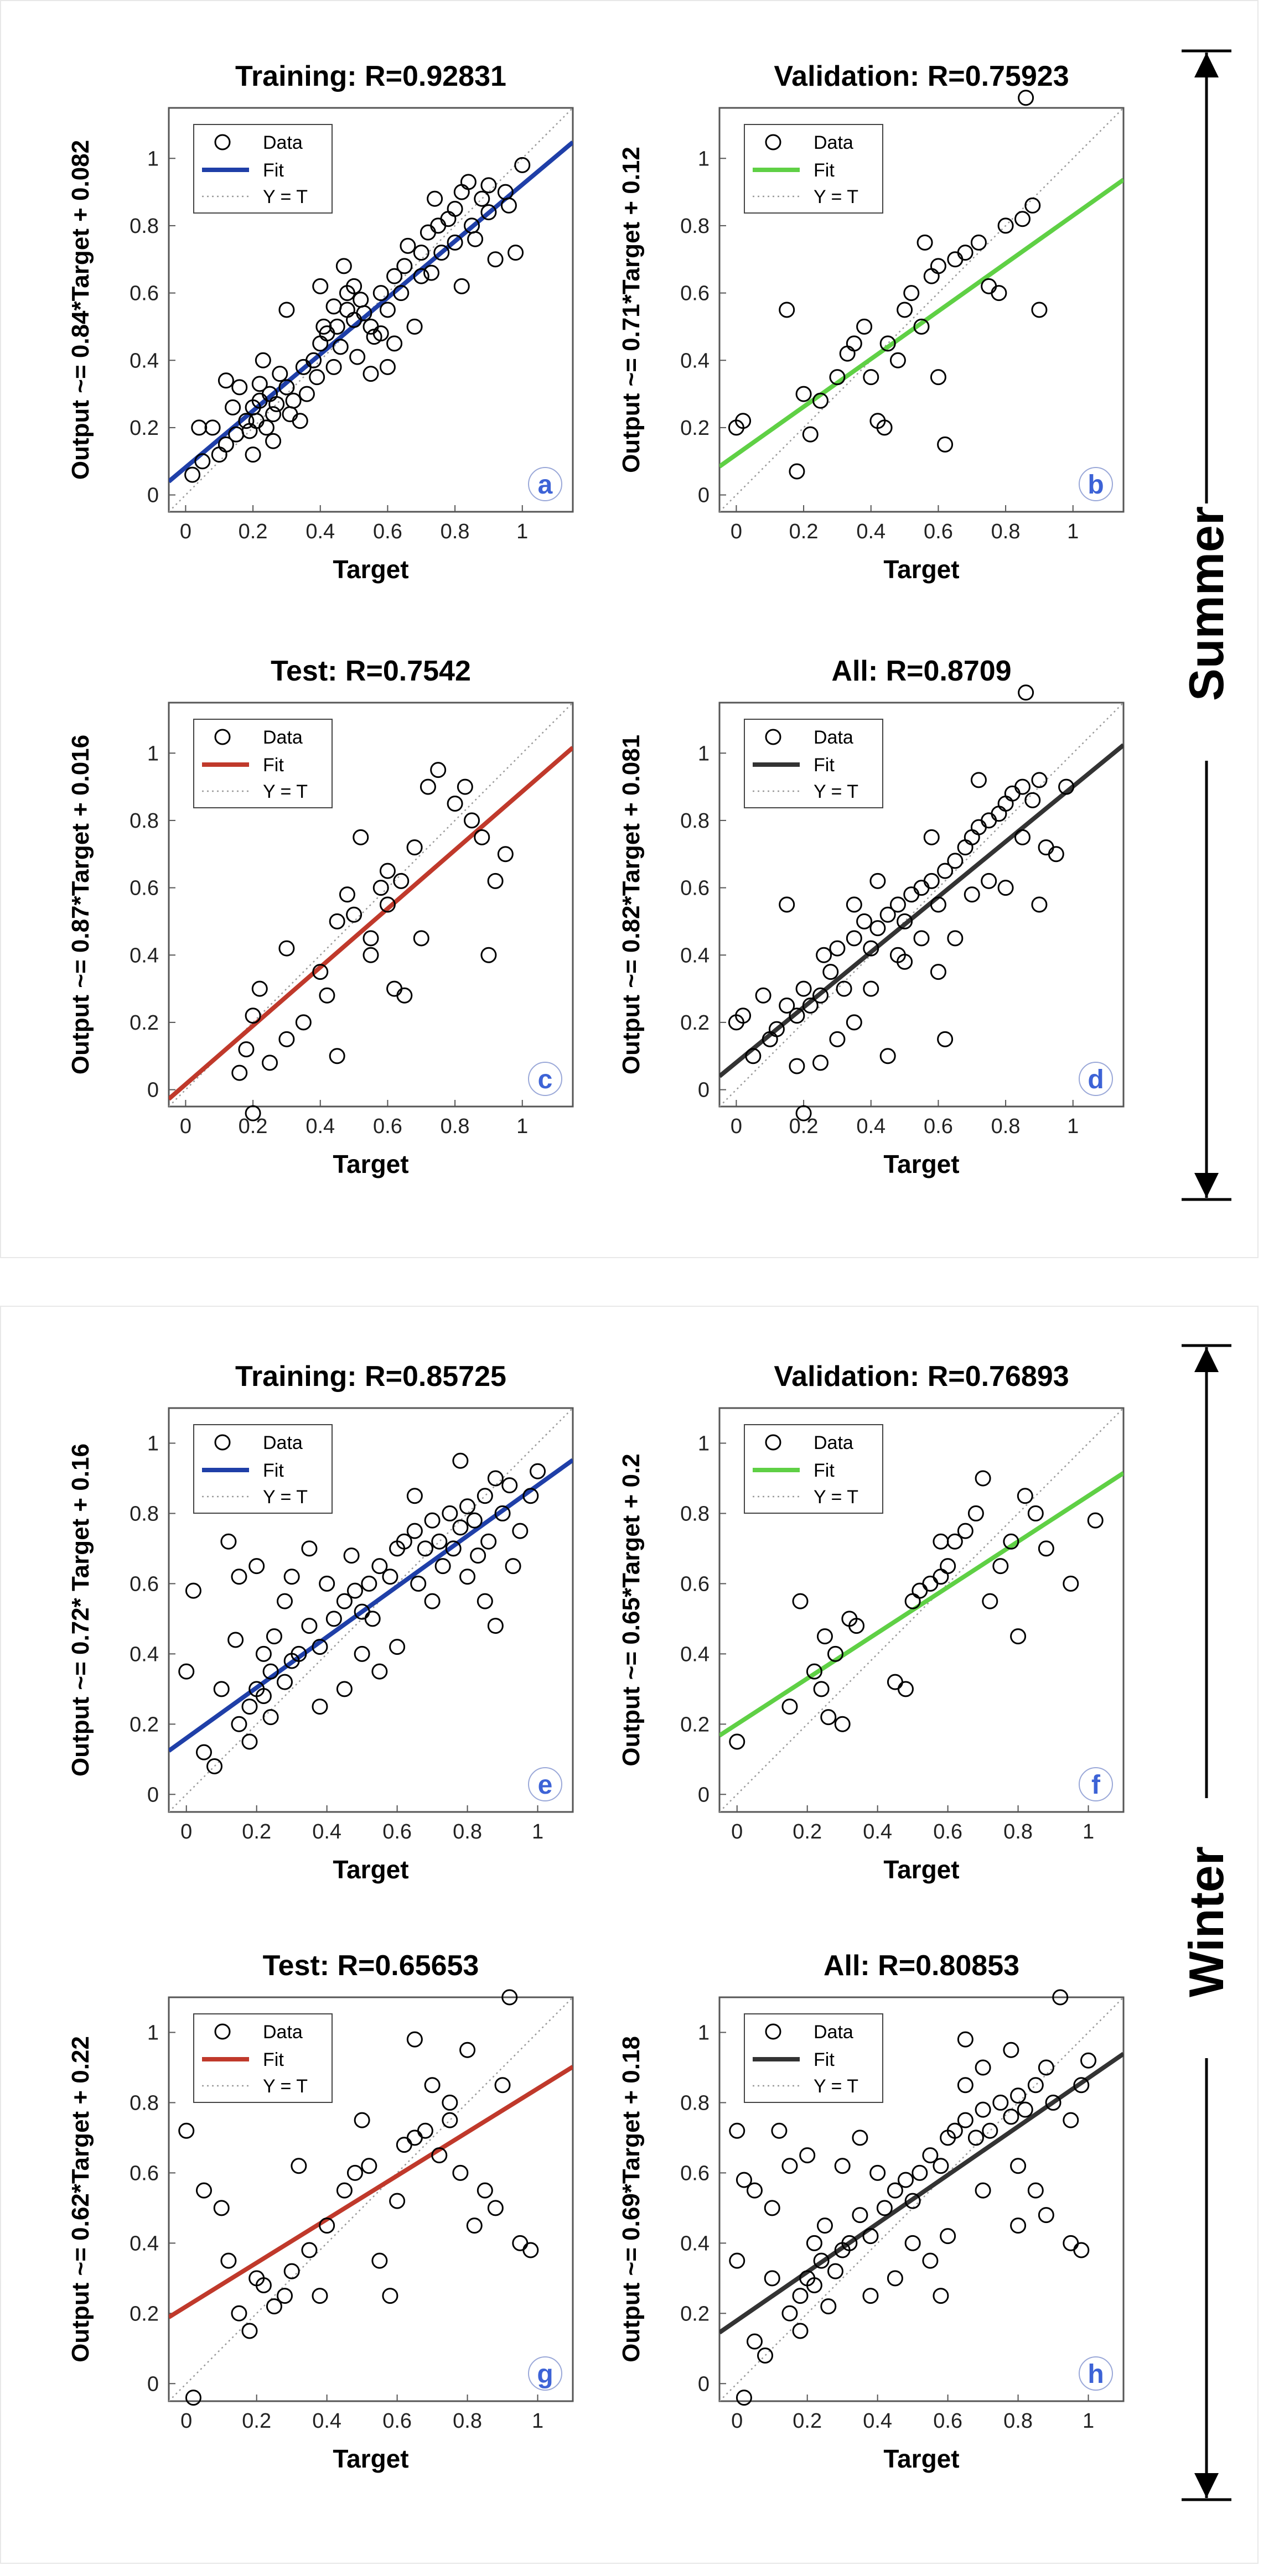  I want to click on panel-letter-label: c, so click(546, 1079).